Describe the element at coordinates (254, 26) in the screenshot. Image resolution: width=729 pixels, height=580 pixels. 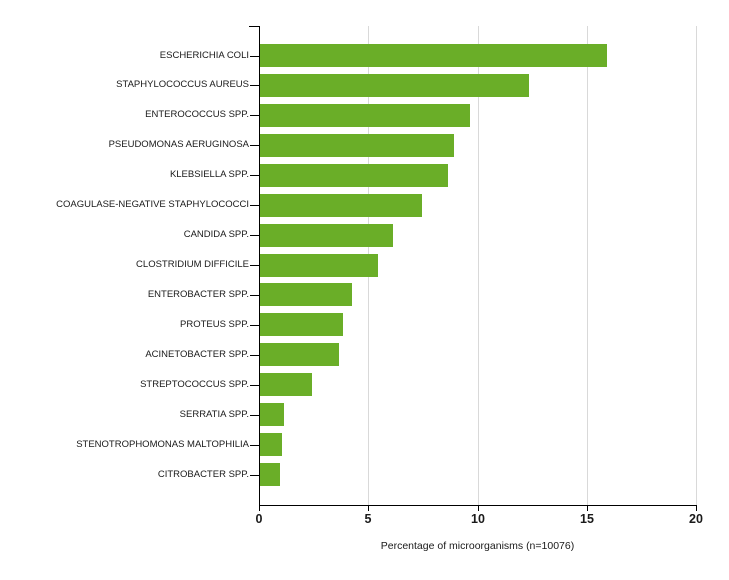
I see `y-axis-top-tick` at that location.